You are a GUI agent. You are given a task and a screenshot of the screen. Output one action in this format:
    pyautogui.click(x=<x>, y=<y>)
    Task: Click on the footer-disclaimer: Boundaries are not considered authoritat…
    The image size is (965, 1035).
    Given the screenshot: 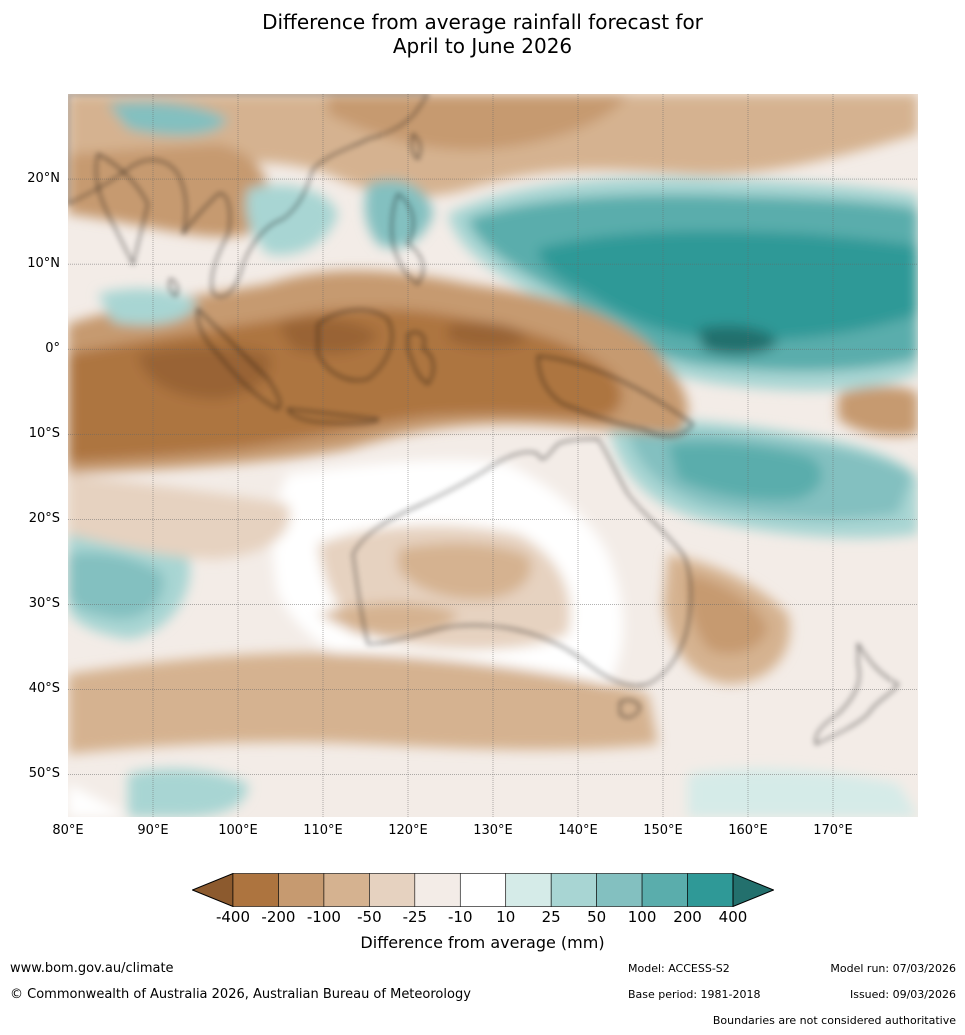 What is the action you would take?
    pyautogui.click(x=834, y=1020)
    